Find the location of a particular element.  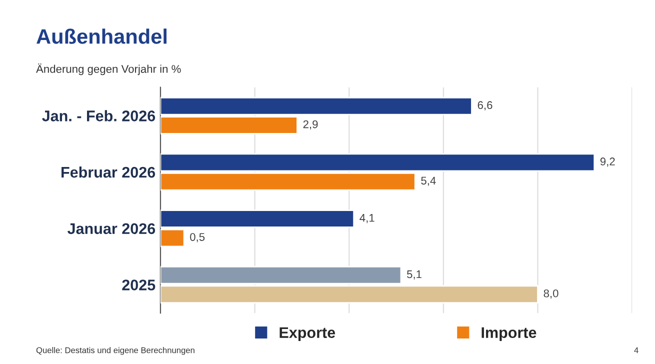

data-label: 5,1 is located at coordinates (414, 275).